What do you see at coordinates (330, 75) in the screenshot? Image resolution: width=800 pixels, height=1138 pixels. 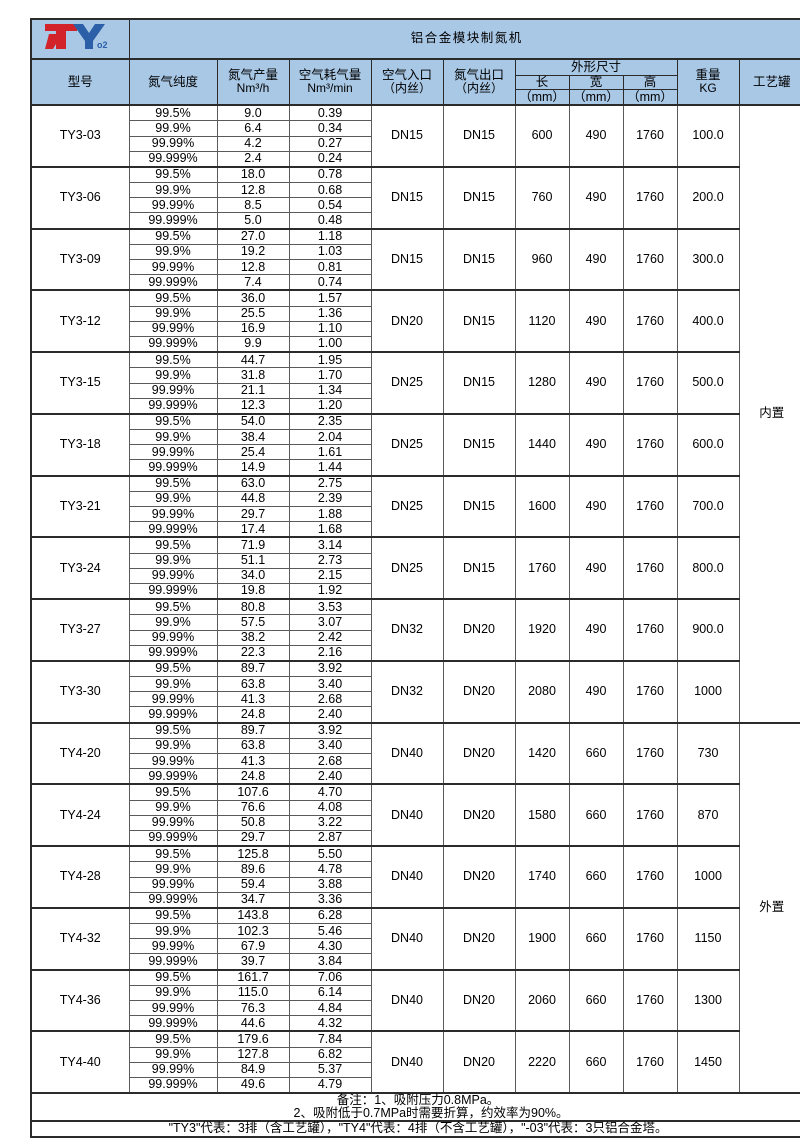 I see `th-air-line1: 空气耗气量` at bounding box center [330, 75].